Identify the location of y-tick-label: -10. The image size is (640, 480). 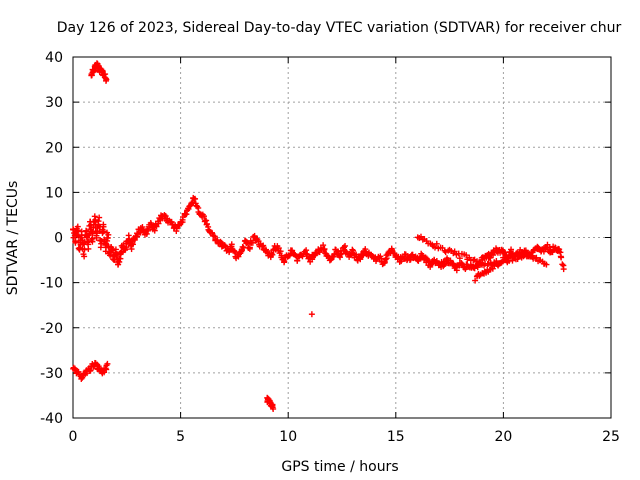
(51, 284).